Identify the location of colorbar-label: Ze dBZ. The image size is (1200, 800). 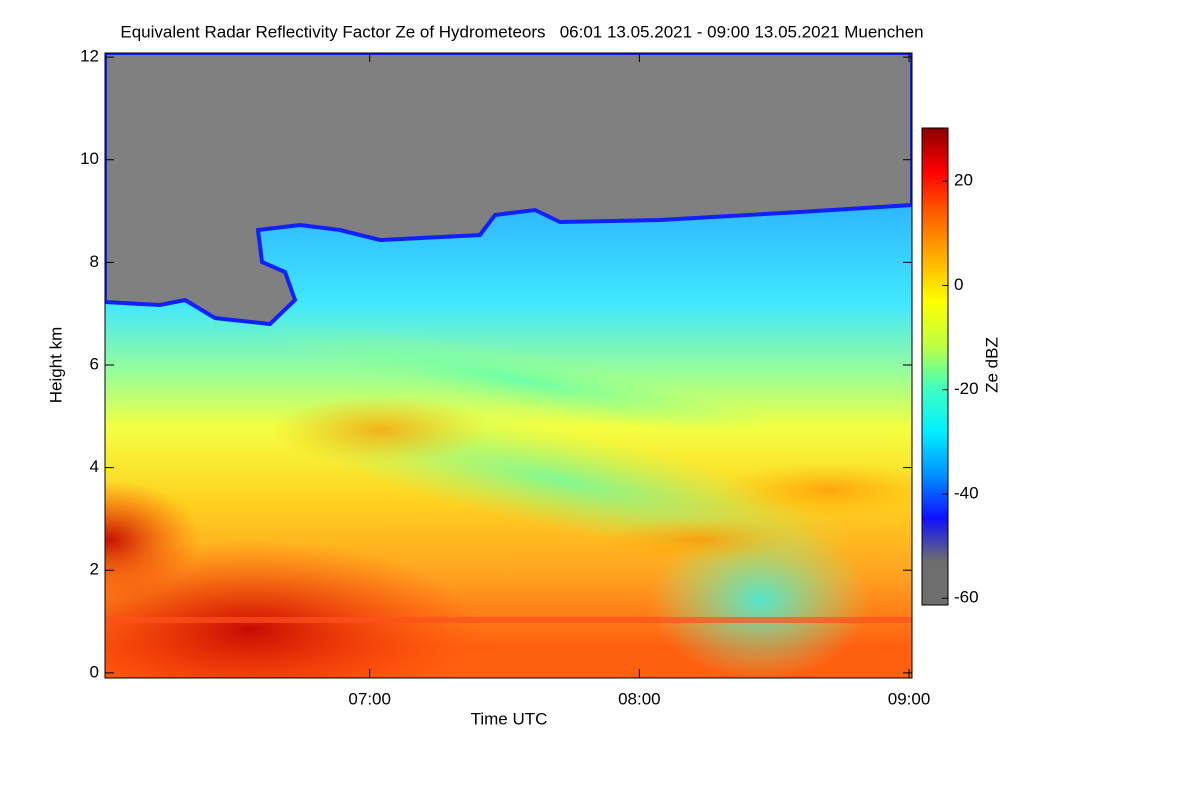
(991, 365).